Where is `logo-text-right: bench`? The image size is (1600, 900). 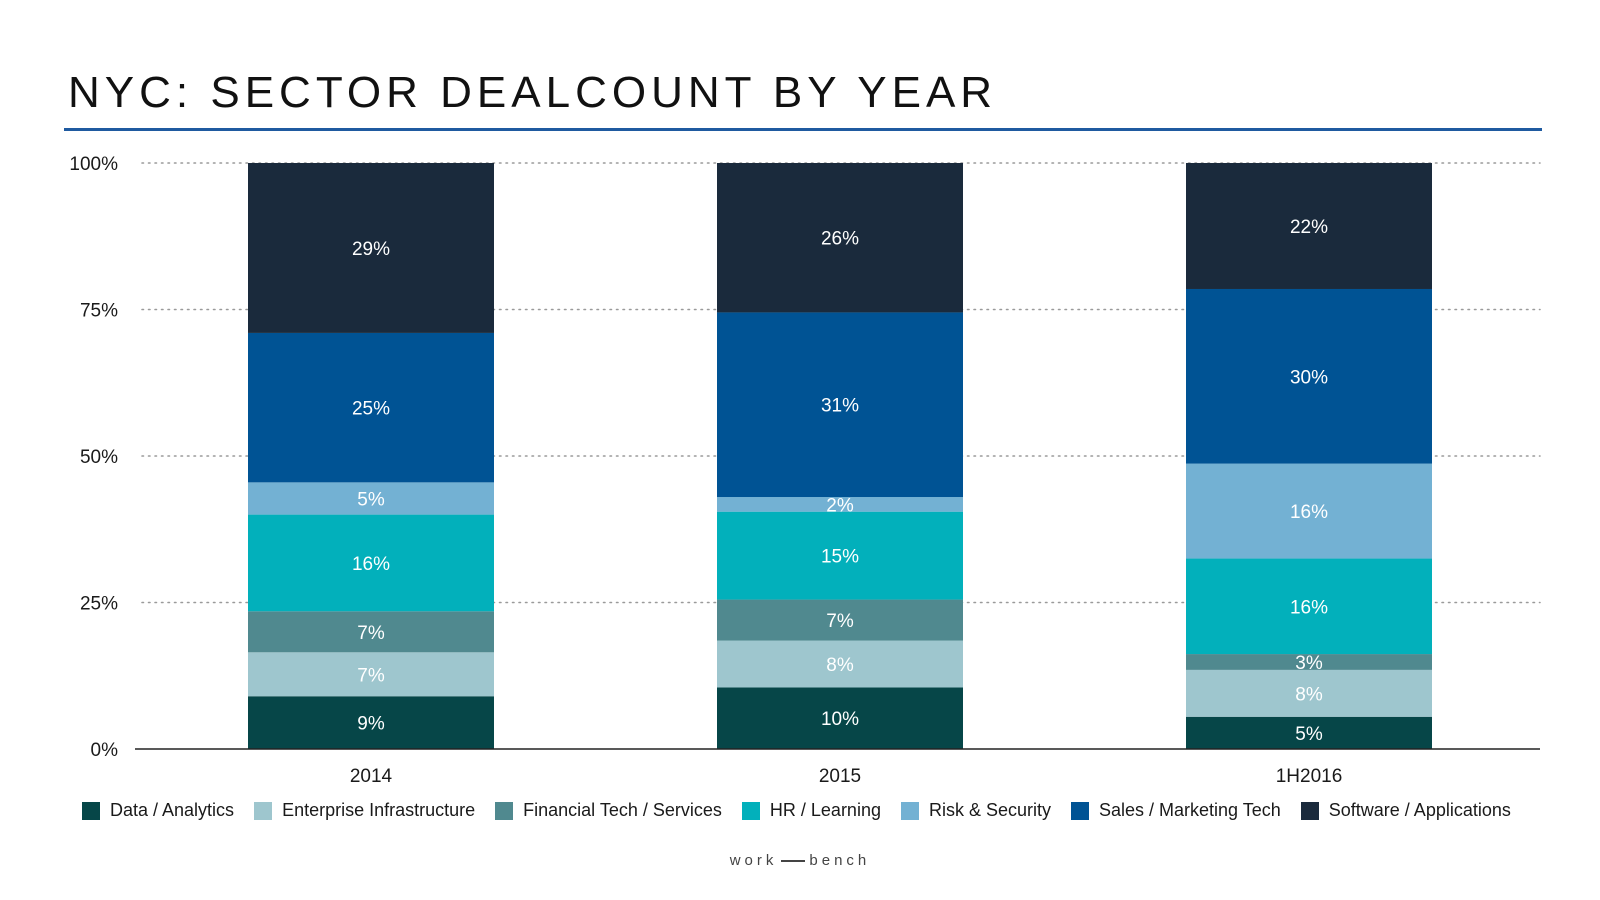 logo-text-right: bench is located at coordinates (840, 860).